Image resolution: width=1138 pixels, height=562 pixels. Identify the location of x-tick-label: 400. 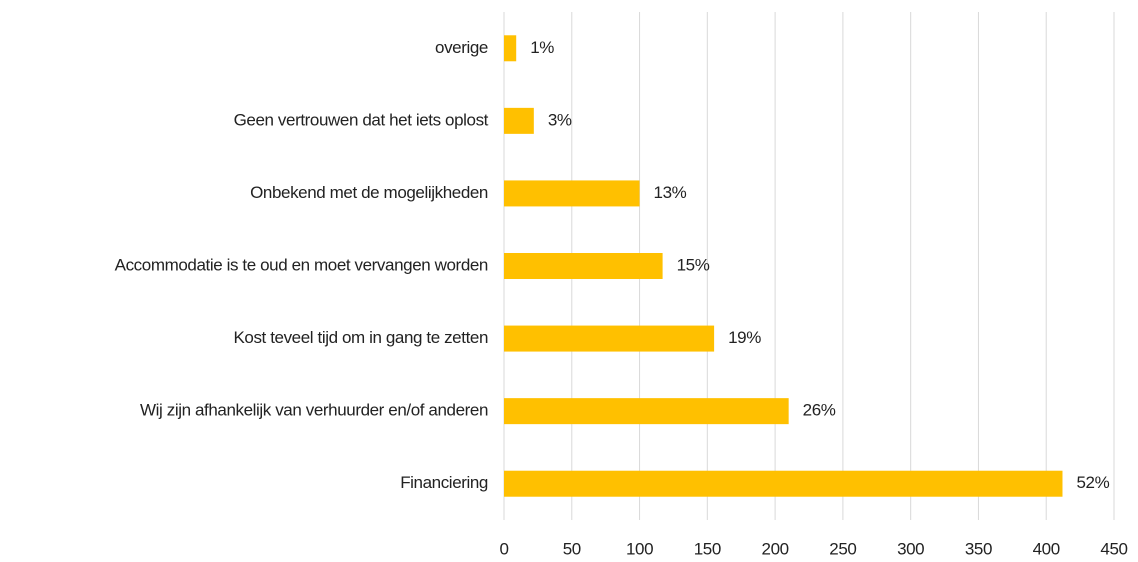
(1046, 548).